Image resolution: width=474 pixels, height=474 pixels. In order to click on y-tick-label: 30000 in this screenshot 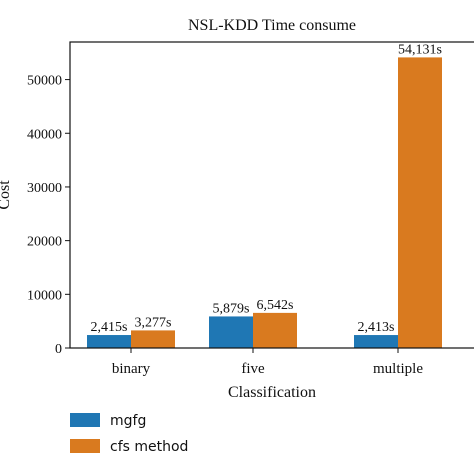, I will do `click(44, 188)`.